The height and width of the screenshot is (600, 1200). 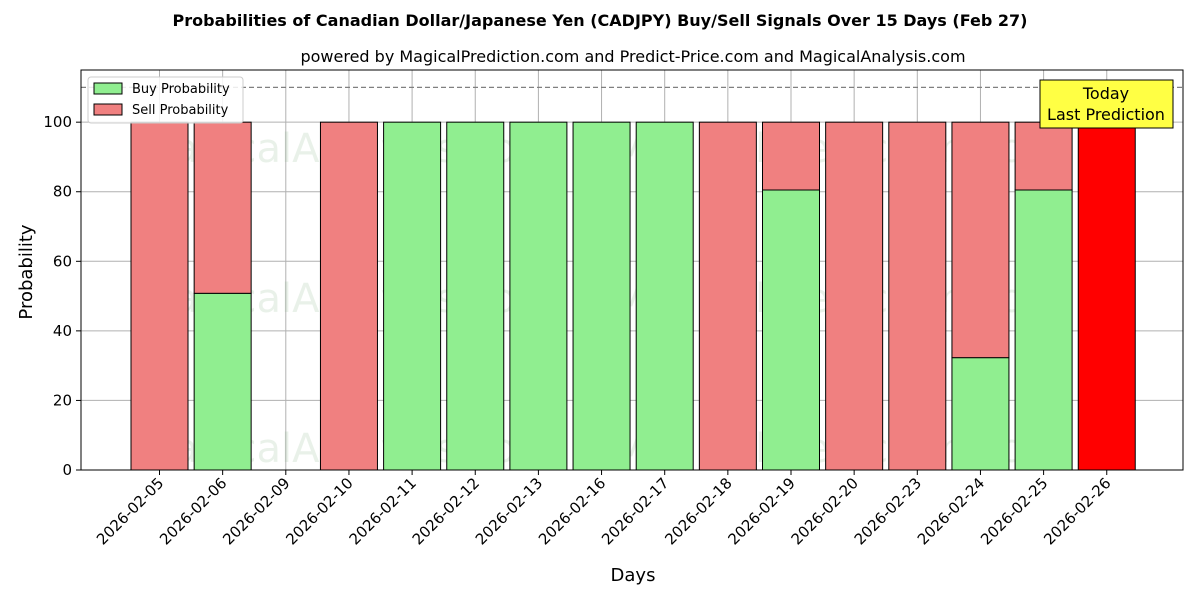 I want to click on y-tick-label: 0, so click(x=67, y=470).